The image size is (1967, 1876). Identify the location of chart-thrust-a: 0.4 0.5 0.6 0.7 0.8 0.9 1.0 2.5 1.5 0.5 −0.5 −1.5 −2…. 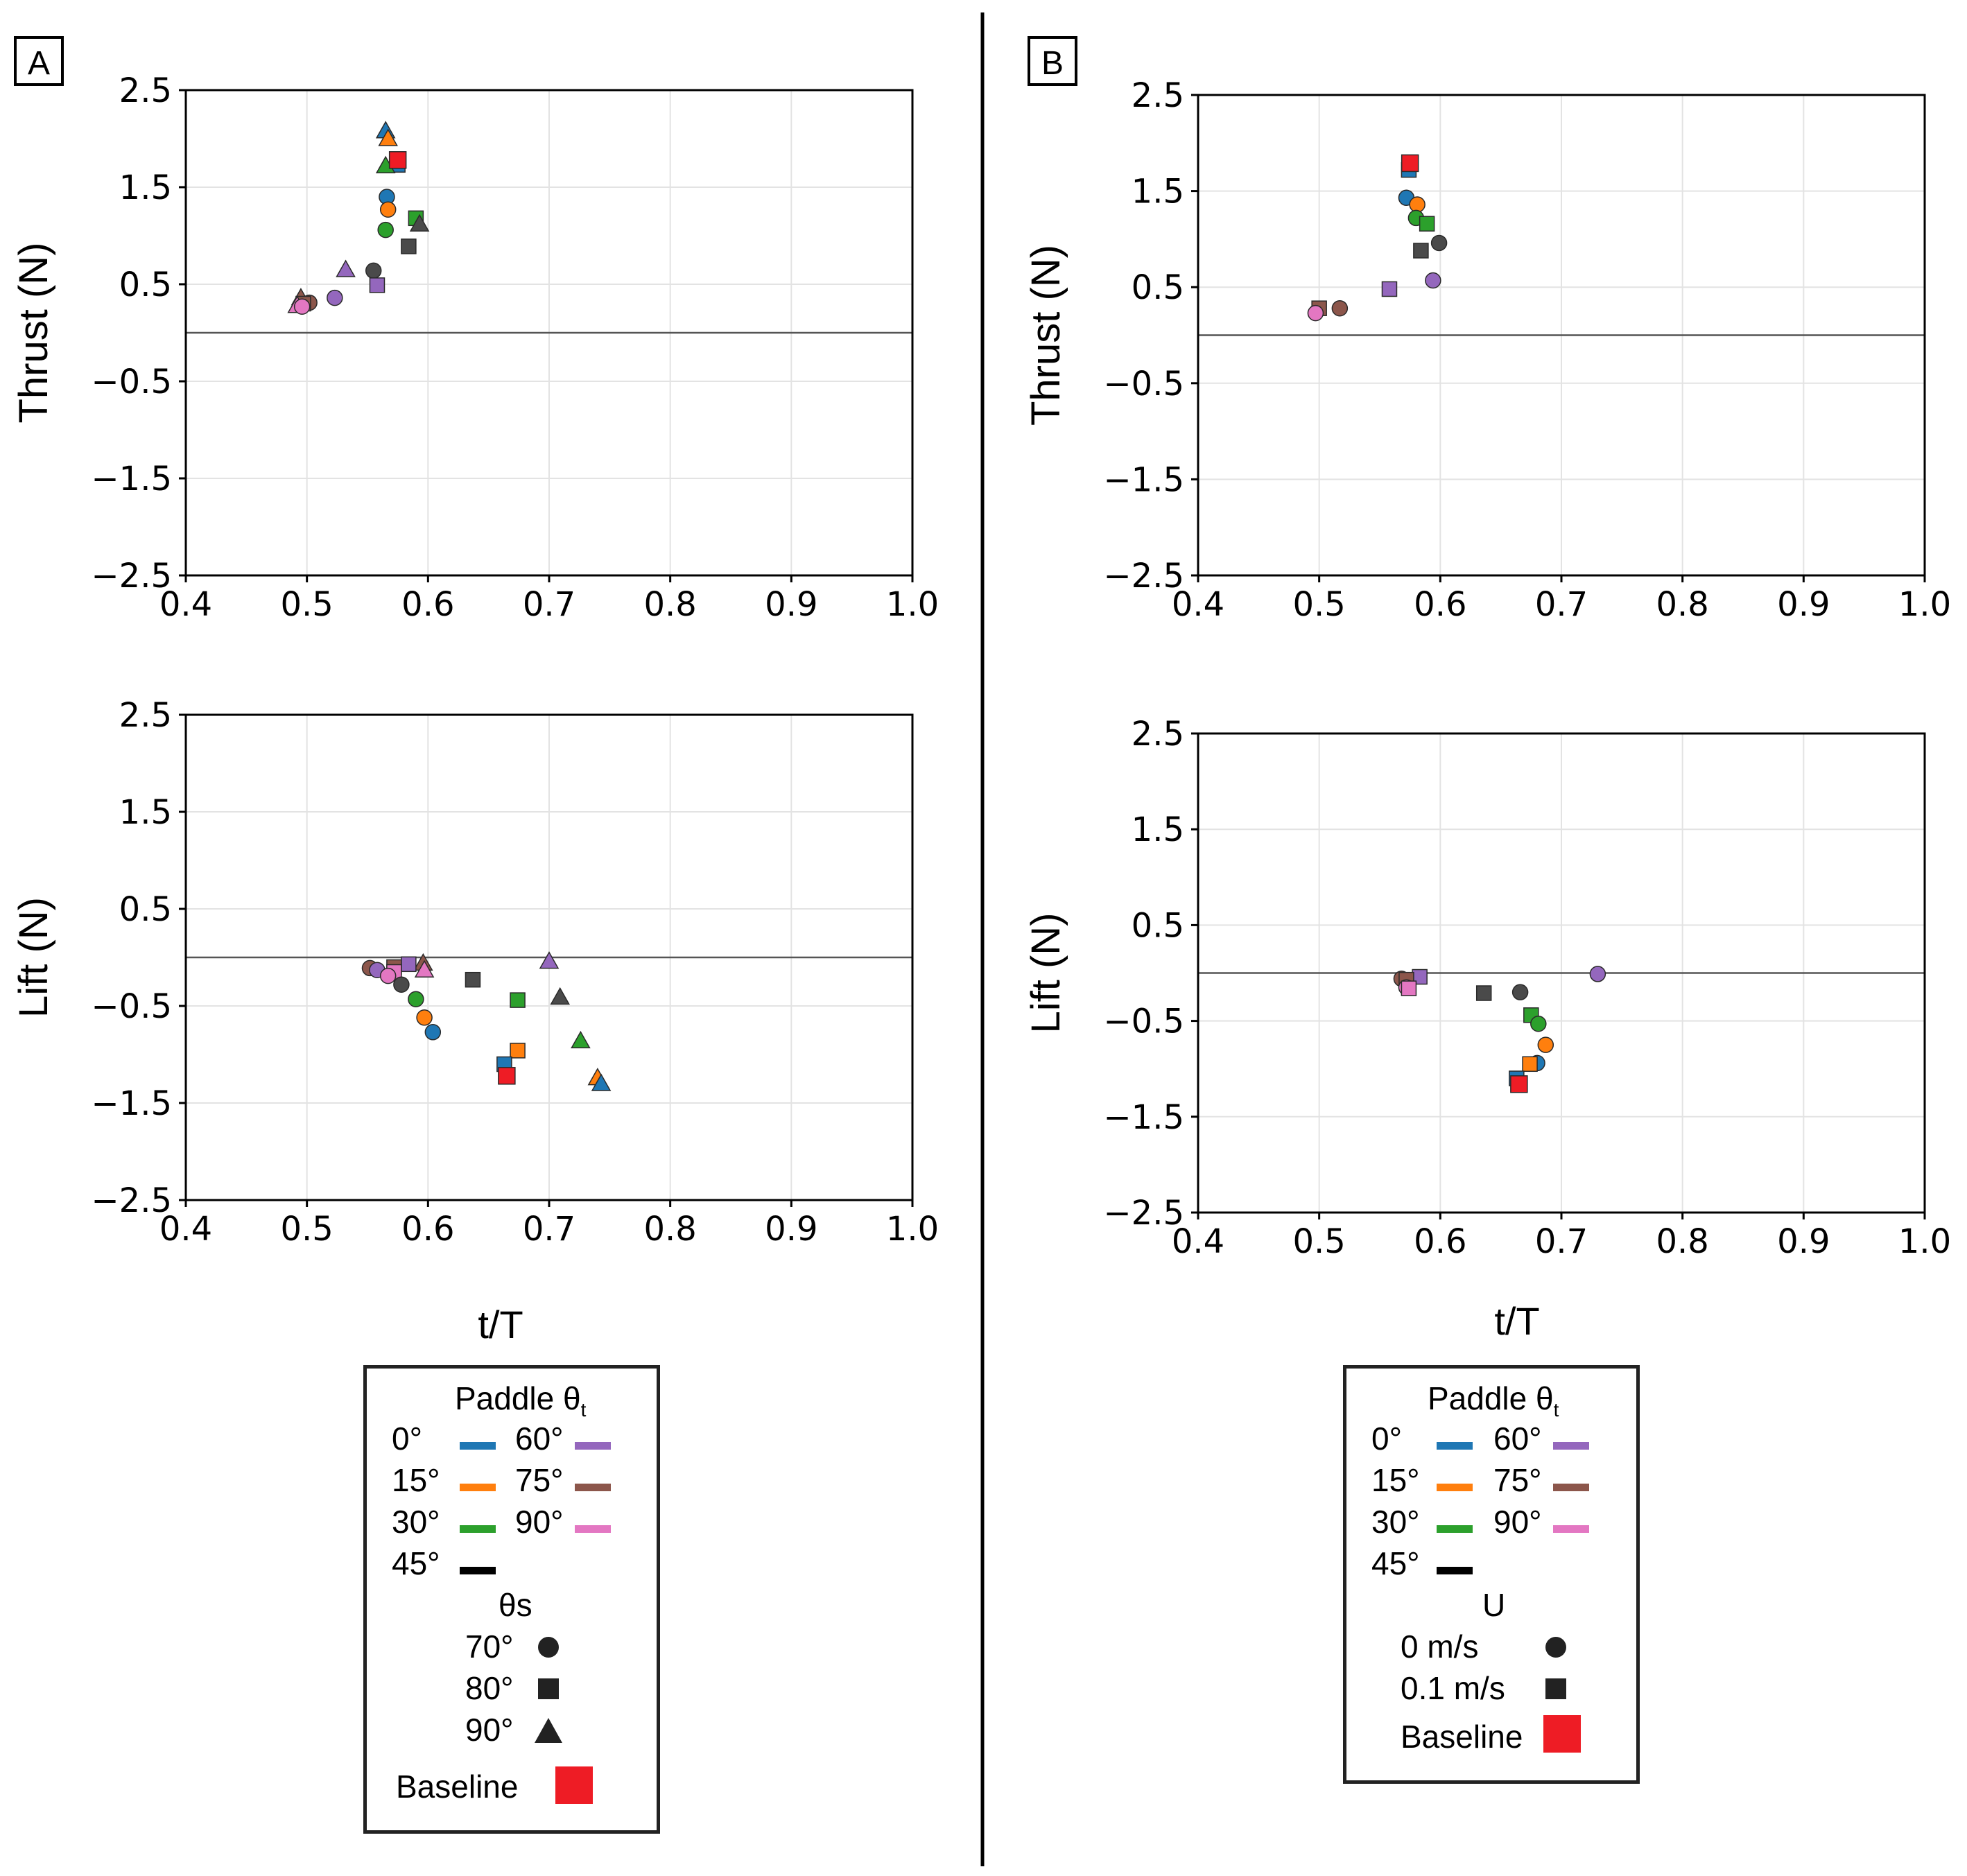
(475, 347).